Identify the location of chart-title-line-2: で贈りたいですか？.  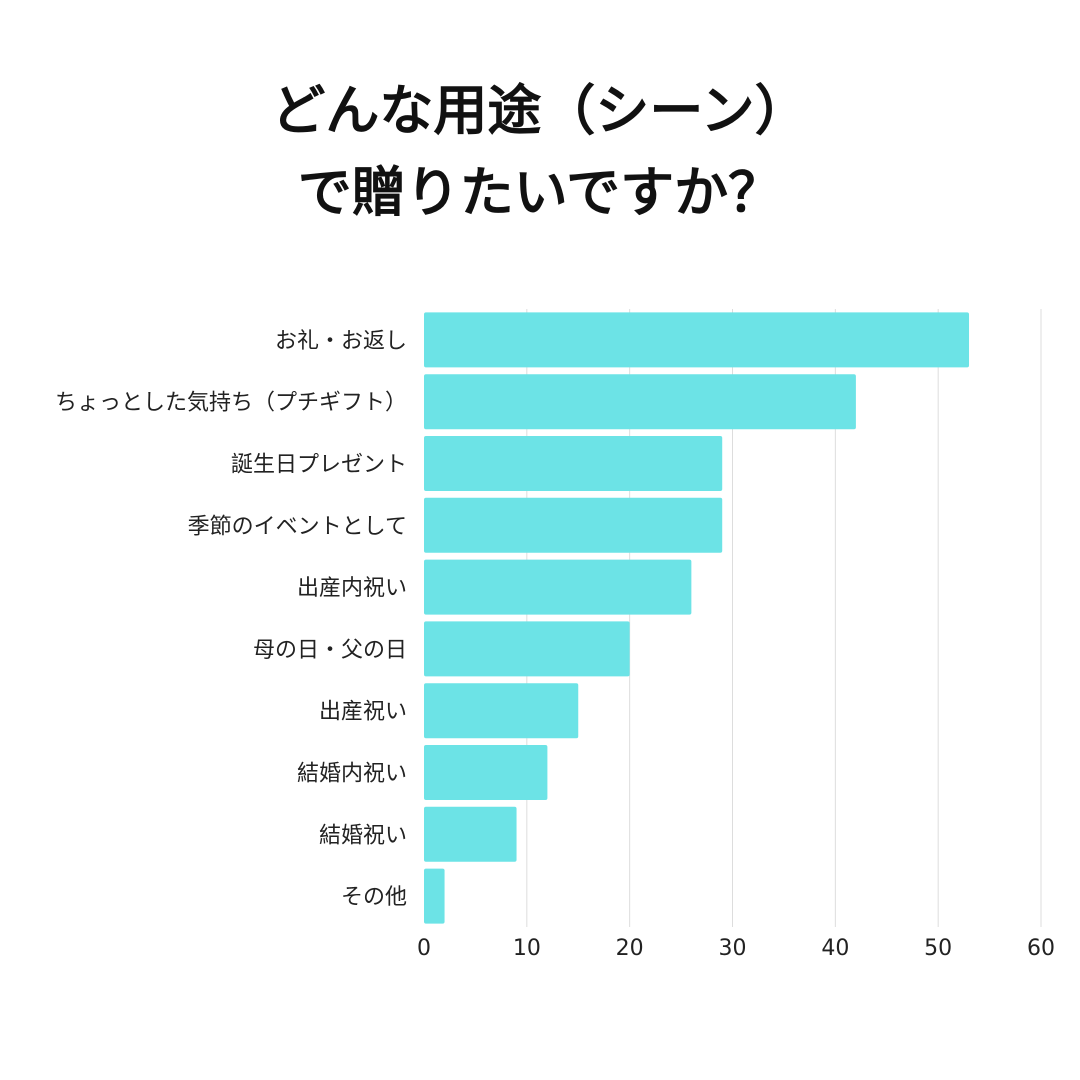
(540, 192).